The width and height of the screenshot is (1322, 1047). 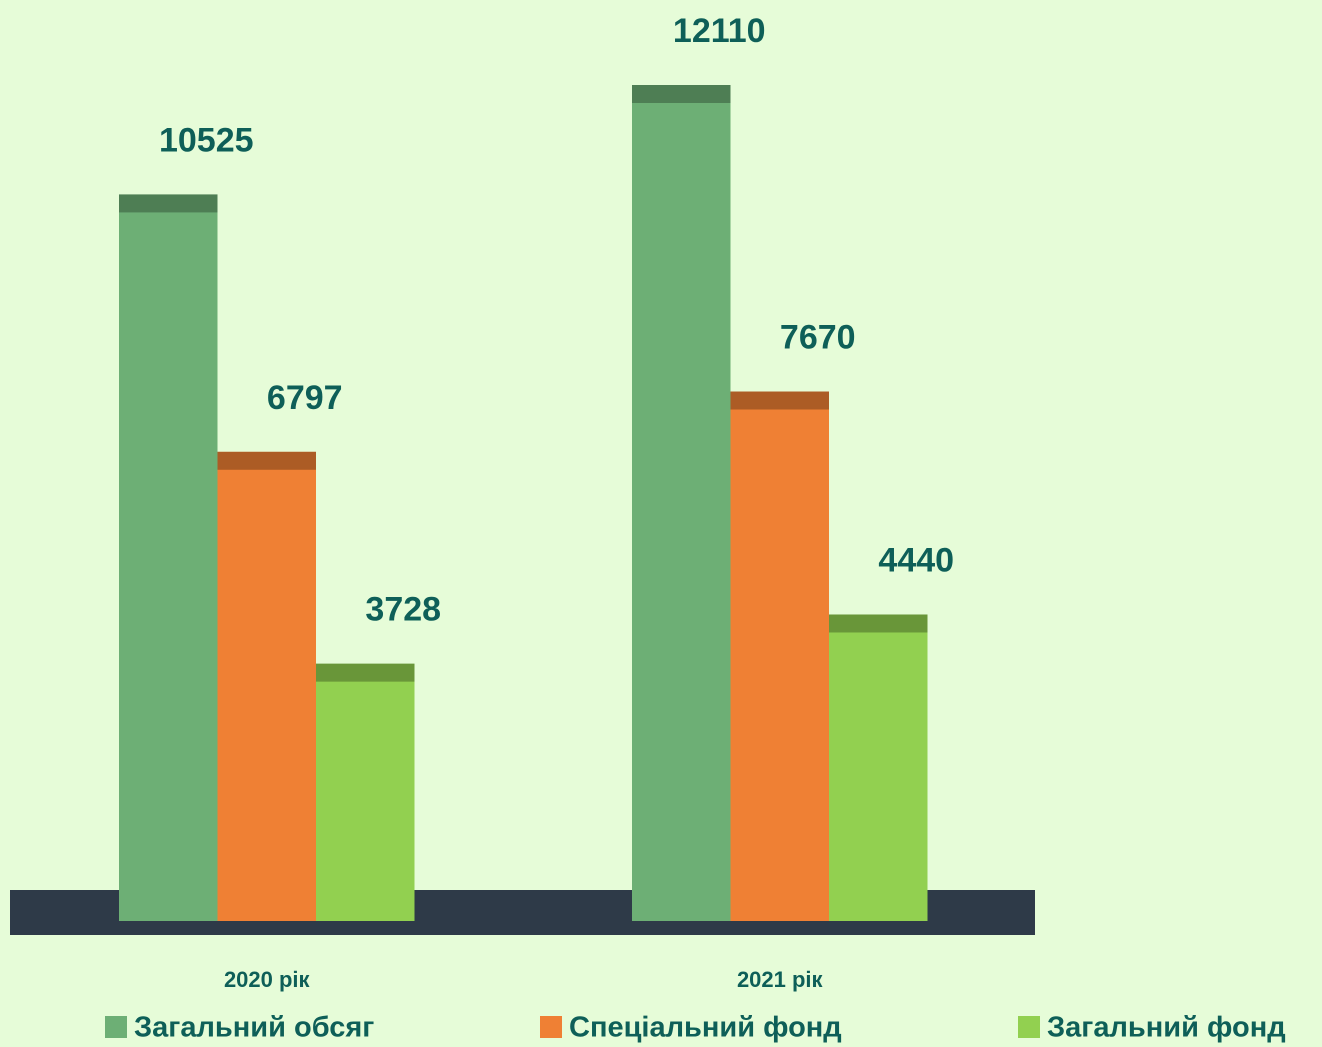 I want to click on value-label: 3728, so click(x=403, y=610).